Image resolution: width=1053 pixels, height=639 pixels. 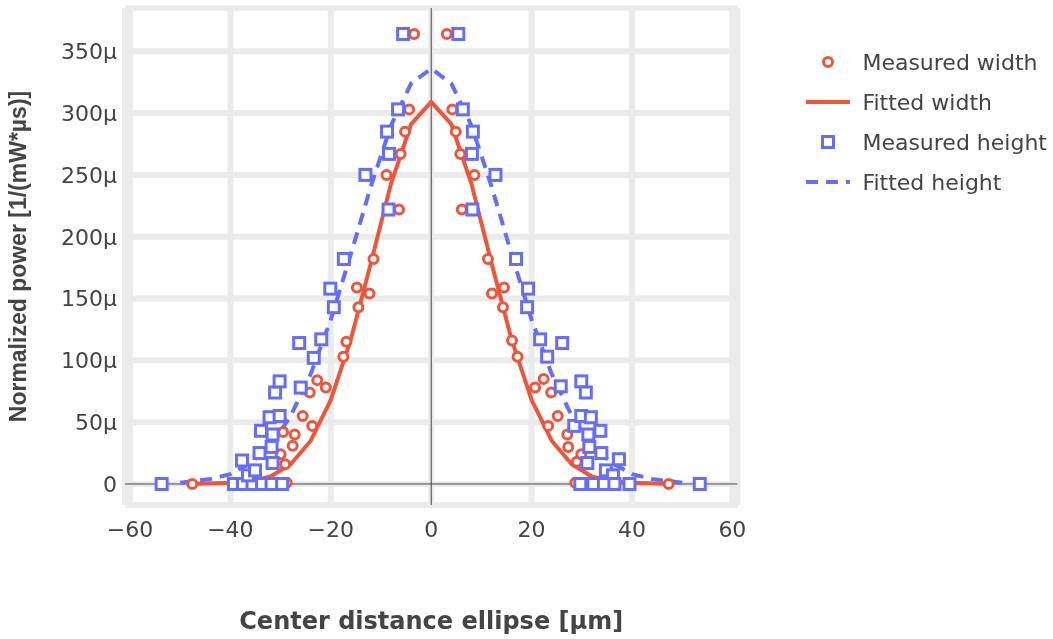 I want to click on x-tick-label: 0, so click(x=431, y=529).